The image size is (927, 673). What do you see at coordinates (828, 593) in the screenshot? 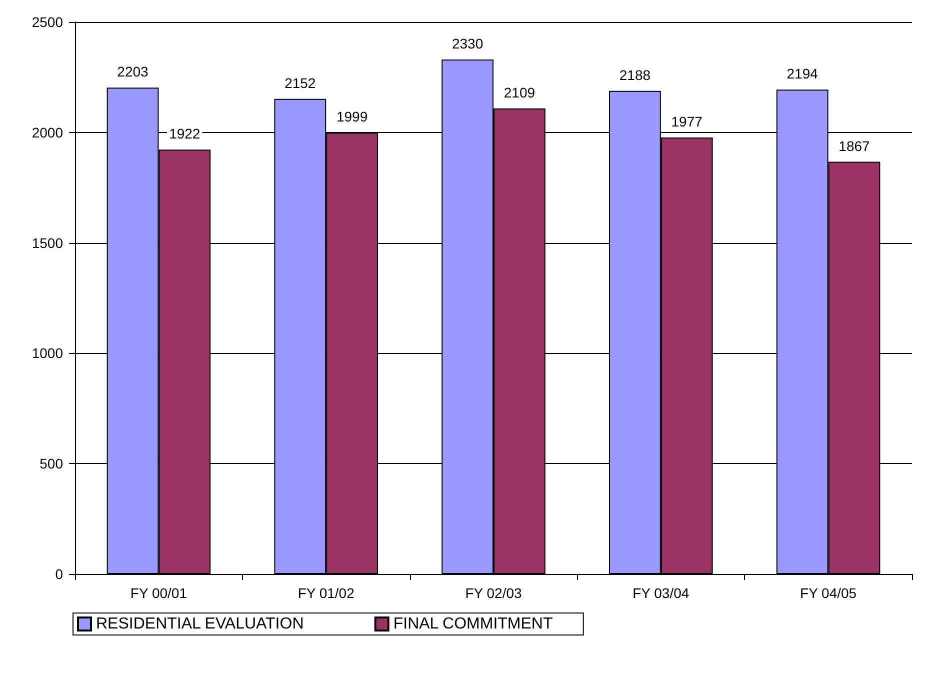
I see `x-tick-label: FY 04/05` at bounding box center [828, 593].